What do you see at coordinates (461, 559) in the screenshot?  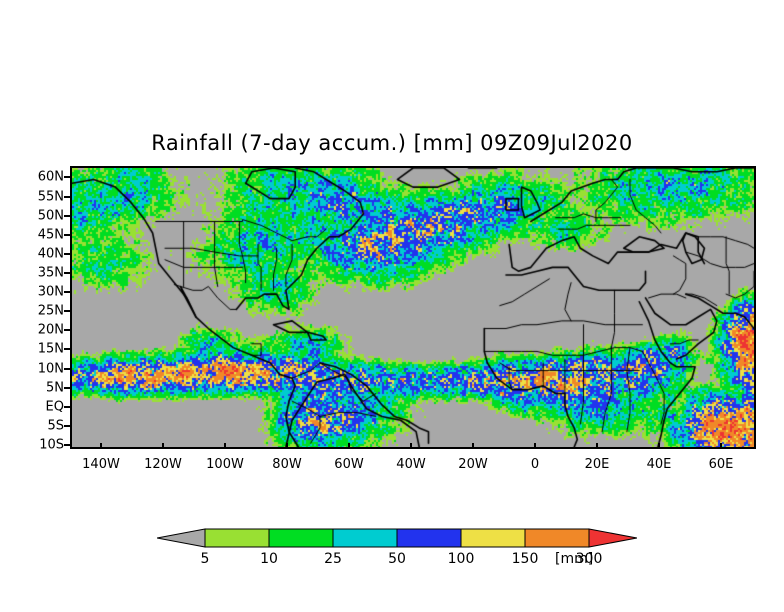 I see `colorbar-tick-label: 100` at bounding box center [461, 559].